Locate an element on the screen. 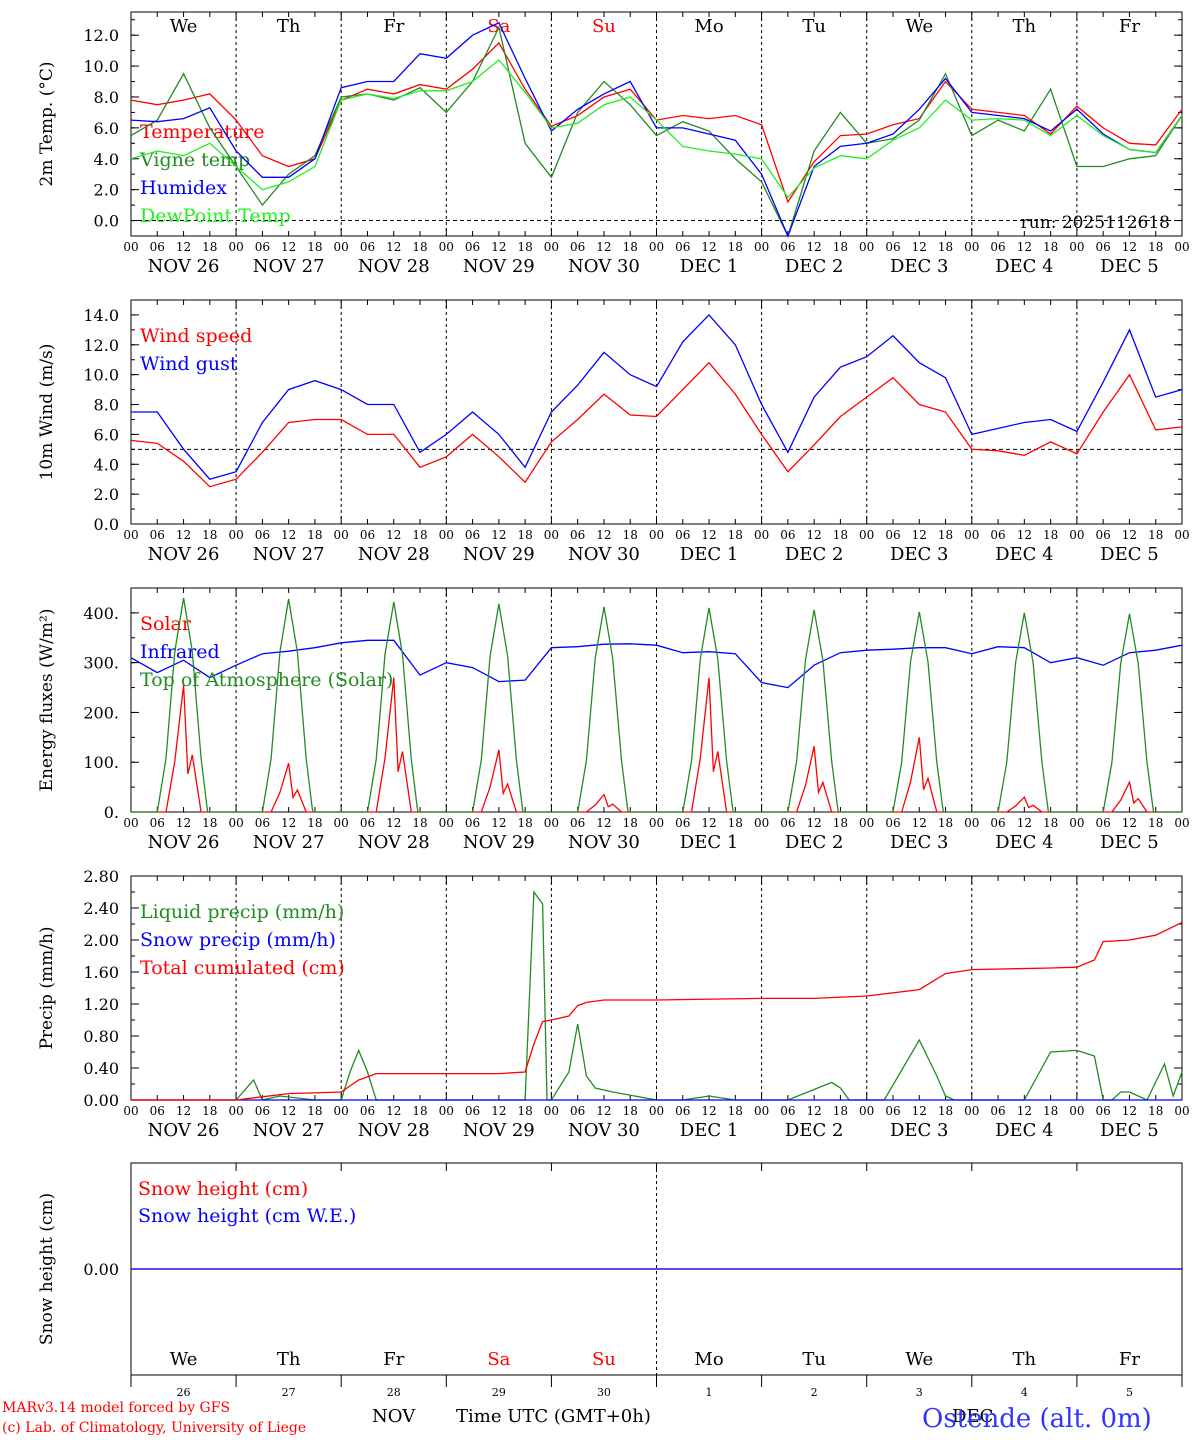 The height and width of the screenshot is (1440, 1194). legend-entry: Snow height (cm W.E.) is located at coordinates (247, 1216).